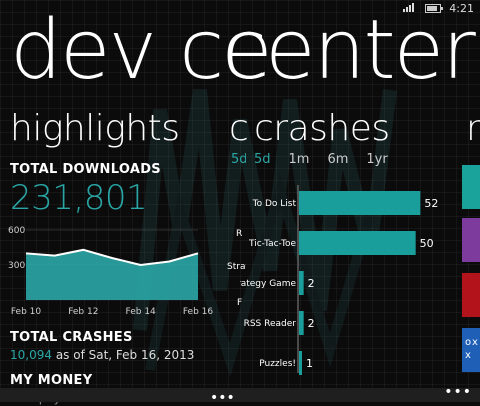  I want to click on application-bar: ••• •••, so click(240, 395).